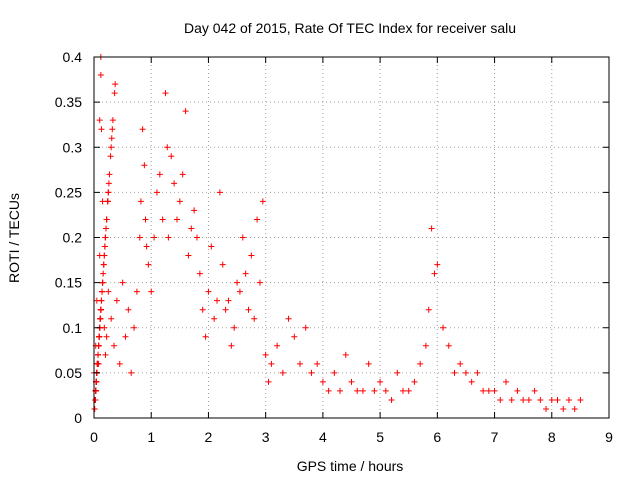 The width and height of the screenshot is (640, 480). I want to click on y-tick-label: 0.35, so click(68, 102).